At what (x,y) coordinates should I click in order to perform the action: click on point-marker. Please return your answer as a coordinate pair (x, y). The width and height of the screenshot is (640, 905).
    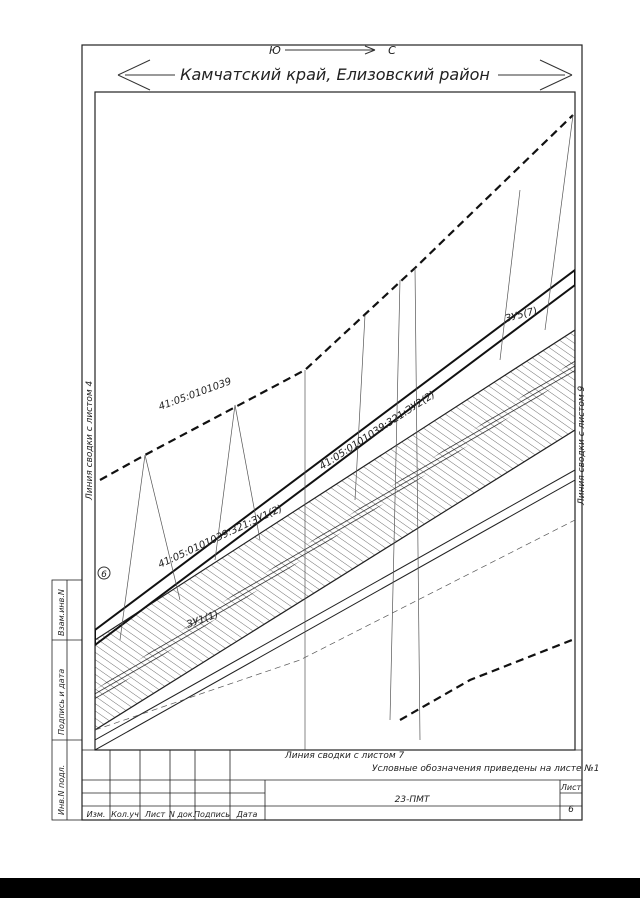
    Looking at the image, I should click on (104, 573).